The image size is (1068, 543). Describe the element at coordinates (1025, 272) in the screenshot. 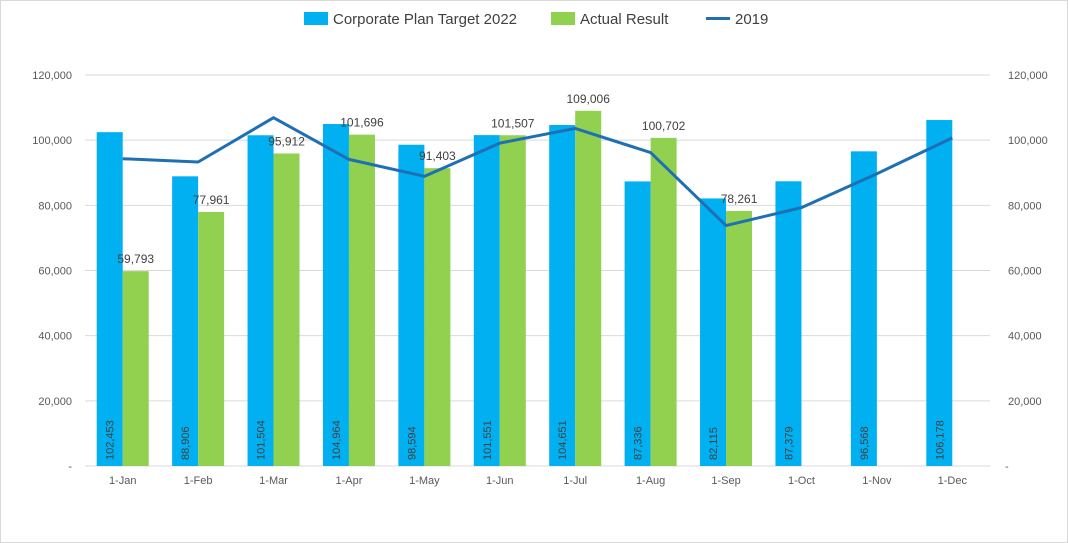

I see `y-tick-label-right: 60,000` at that location.